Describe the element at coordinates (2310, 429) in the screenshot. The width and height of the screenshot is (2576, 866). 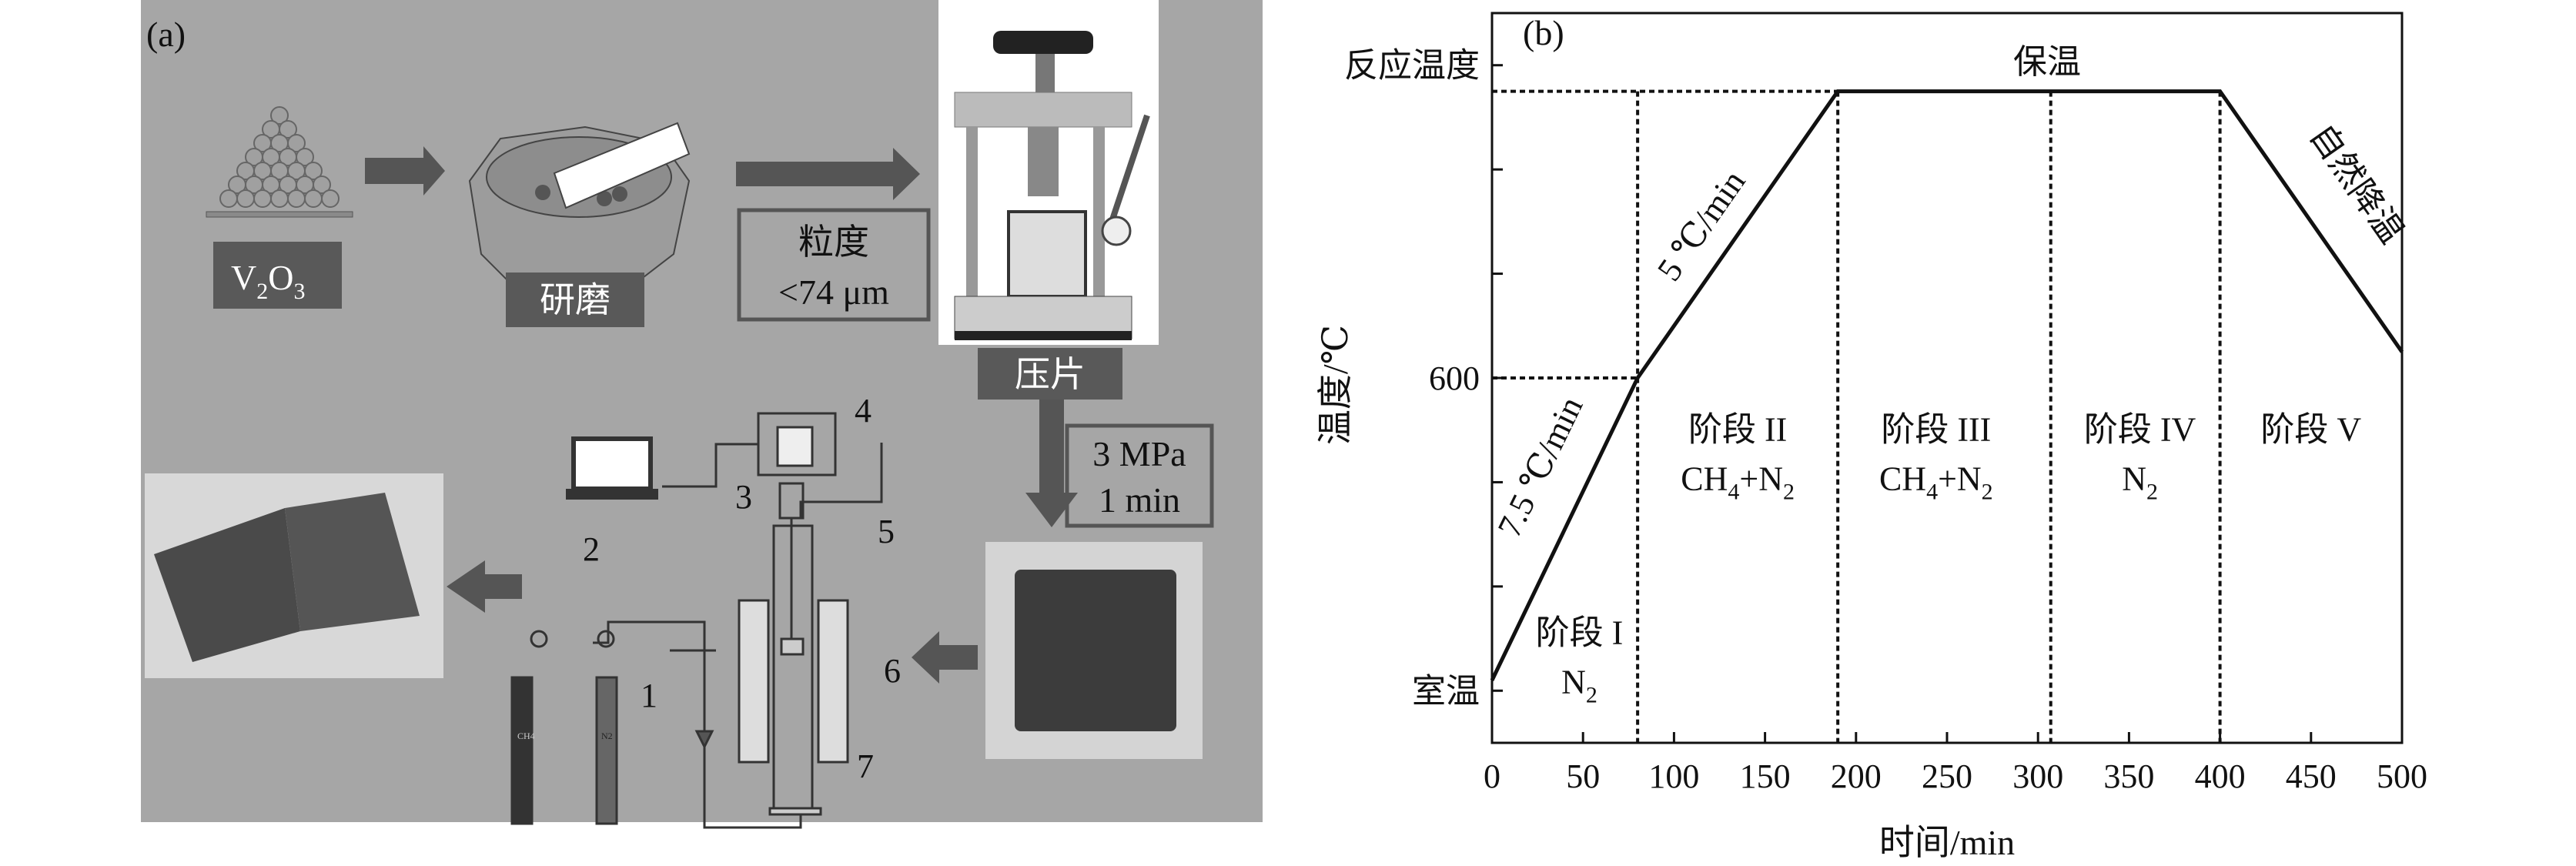
I see `stage-name-label: 阶段 V` at that location.